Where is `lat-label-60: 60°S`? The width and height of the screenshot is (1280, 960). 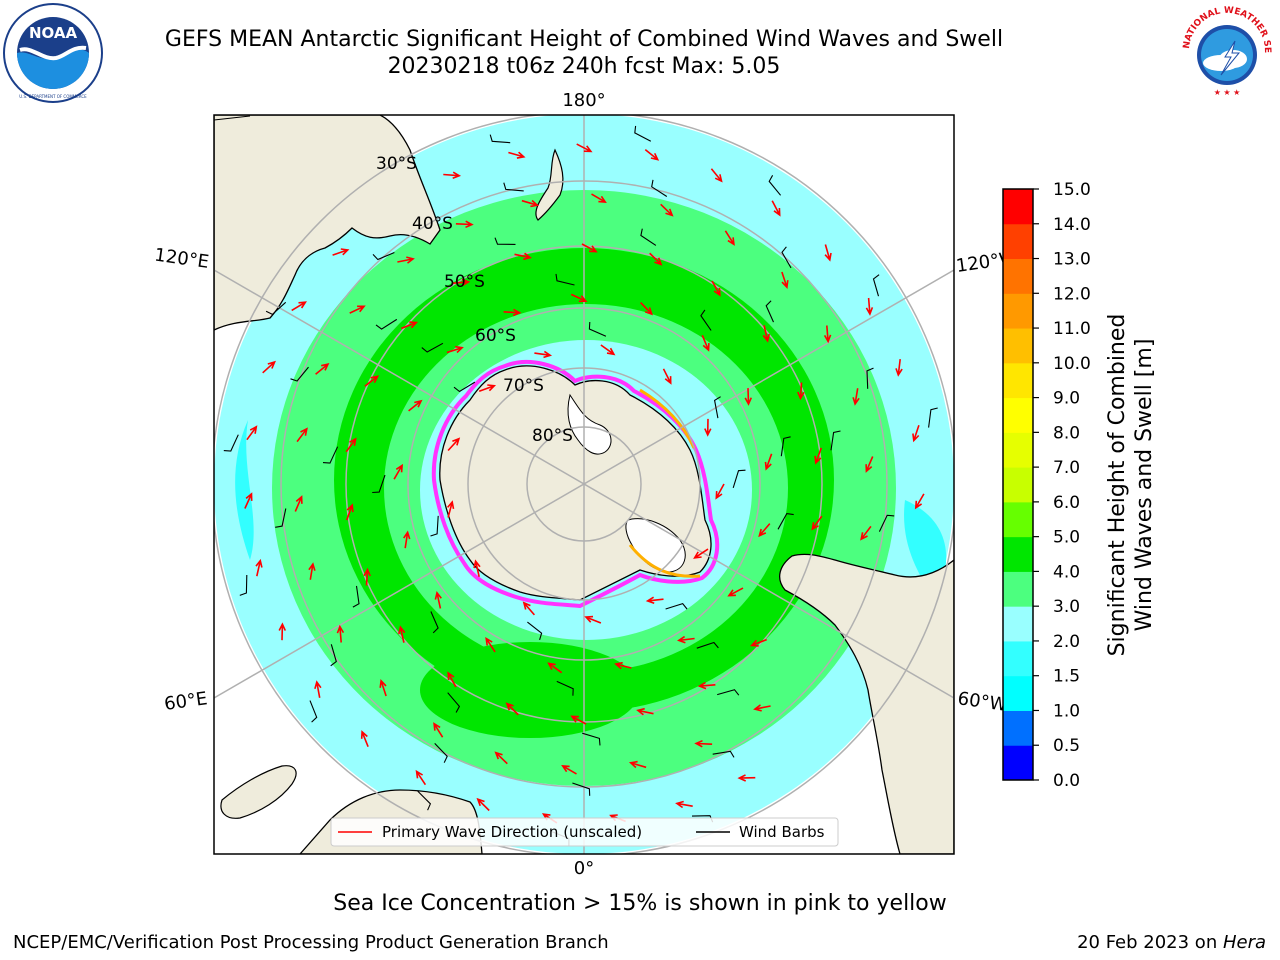 lat-label-60: 60°S is located at coordinates (495, 336).